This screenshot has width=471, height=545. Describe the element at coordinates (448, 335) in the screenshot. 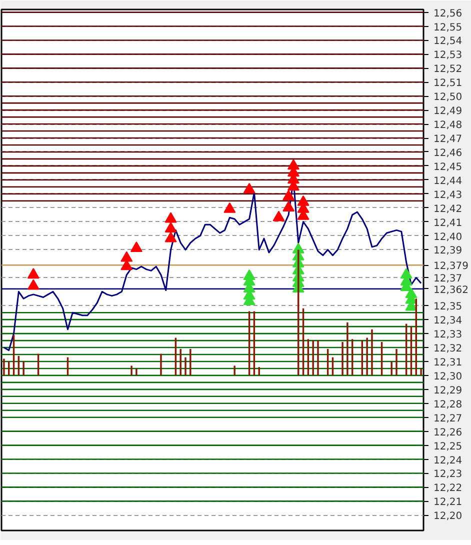

I see `y-tick-label: 12,33` at that location.